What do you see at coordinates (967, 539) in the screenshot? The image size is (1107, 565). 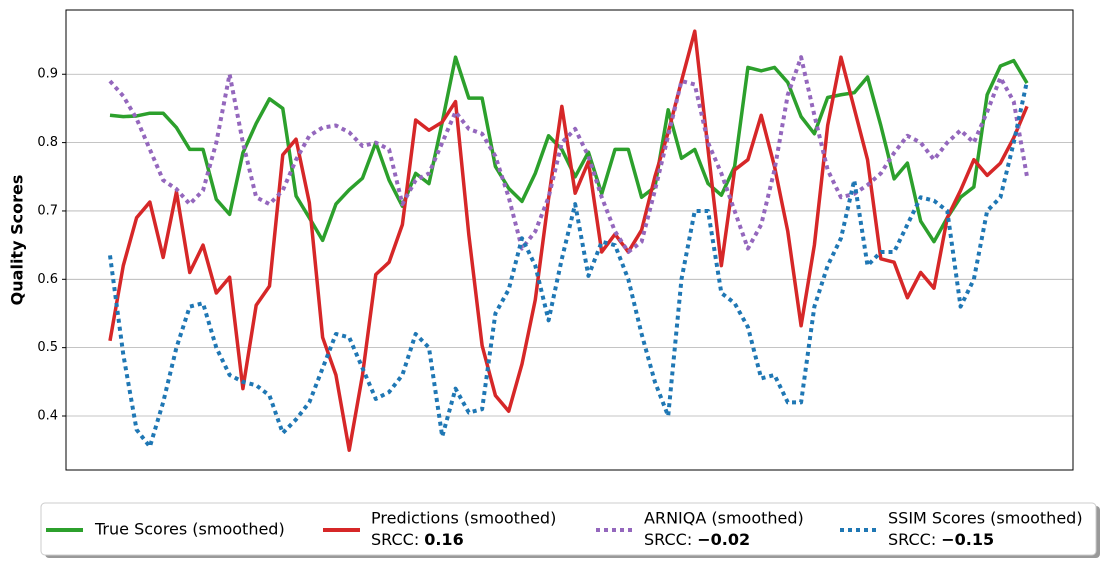 I see `srcc-value: −0.15` at bounding box center [967, 539].